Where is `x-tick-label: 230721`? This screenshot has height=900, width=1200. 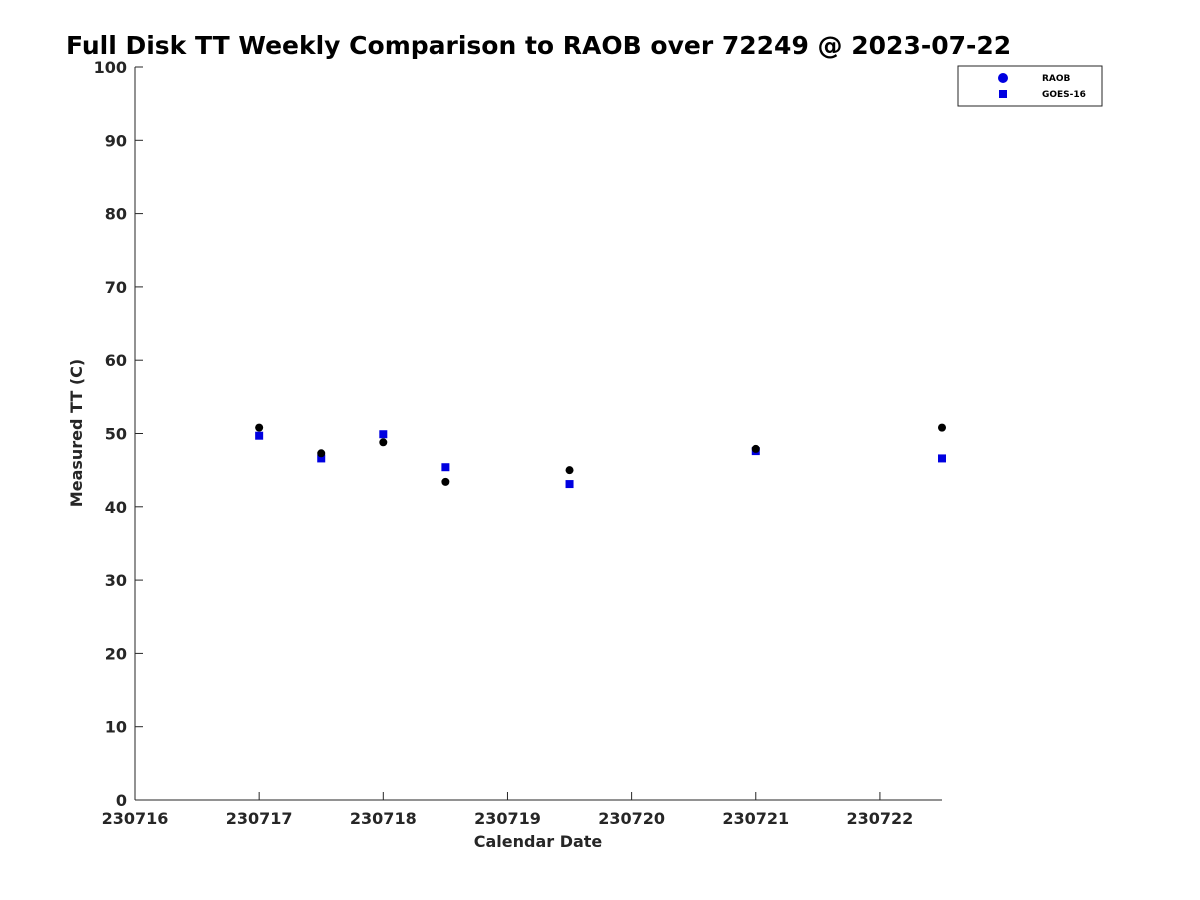
x-tick-label: 230721 is located at coordinates (755, 818).